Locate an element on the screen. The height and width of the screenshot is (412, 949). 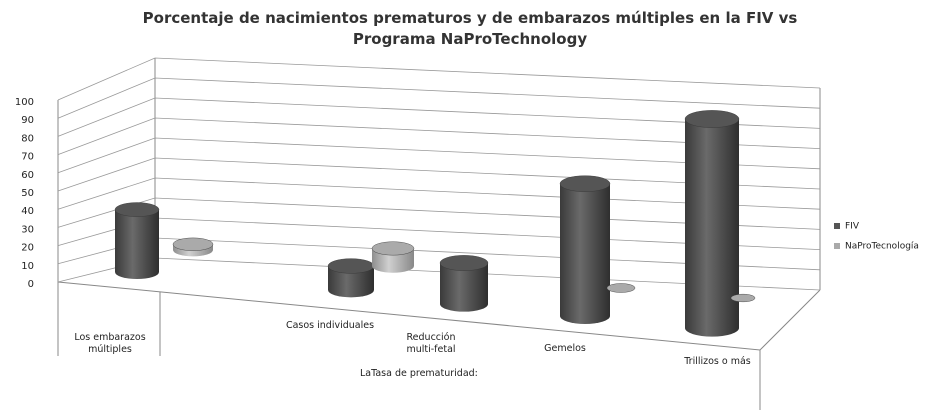
y-tick-label: 50 is located at coordinates (27, 193).